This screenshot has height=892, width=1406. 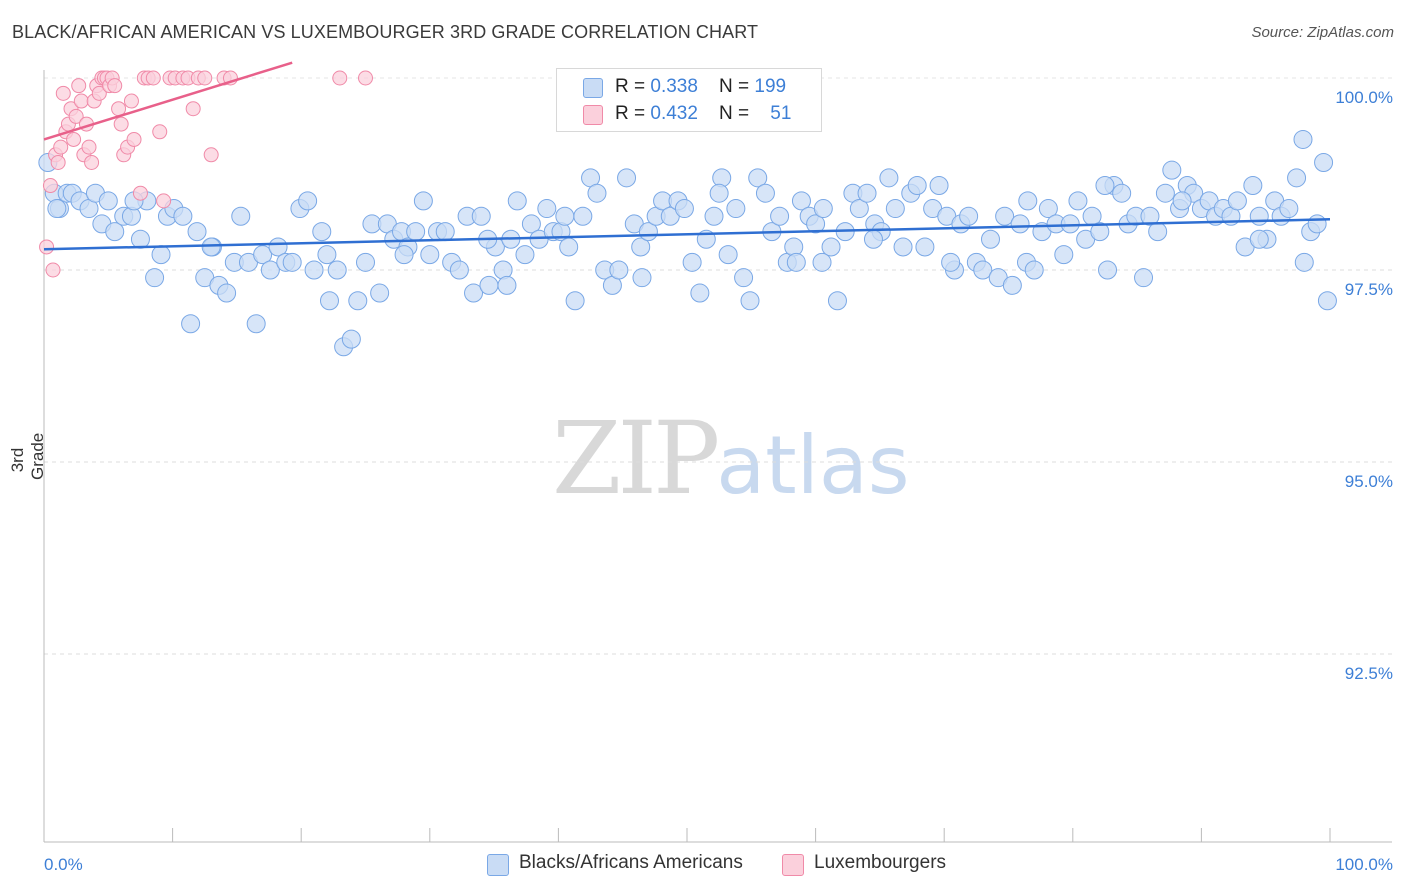 What do you see at coordinates (636, 458) in the screenshot?
I see `watermark-zip: ZIP` at bounding box center [636, 458].